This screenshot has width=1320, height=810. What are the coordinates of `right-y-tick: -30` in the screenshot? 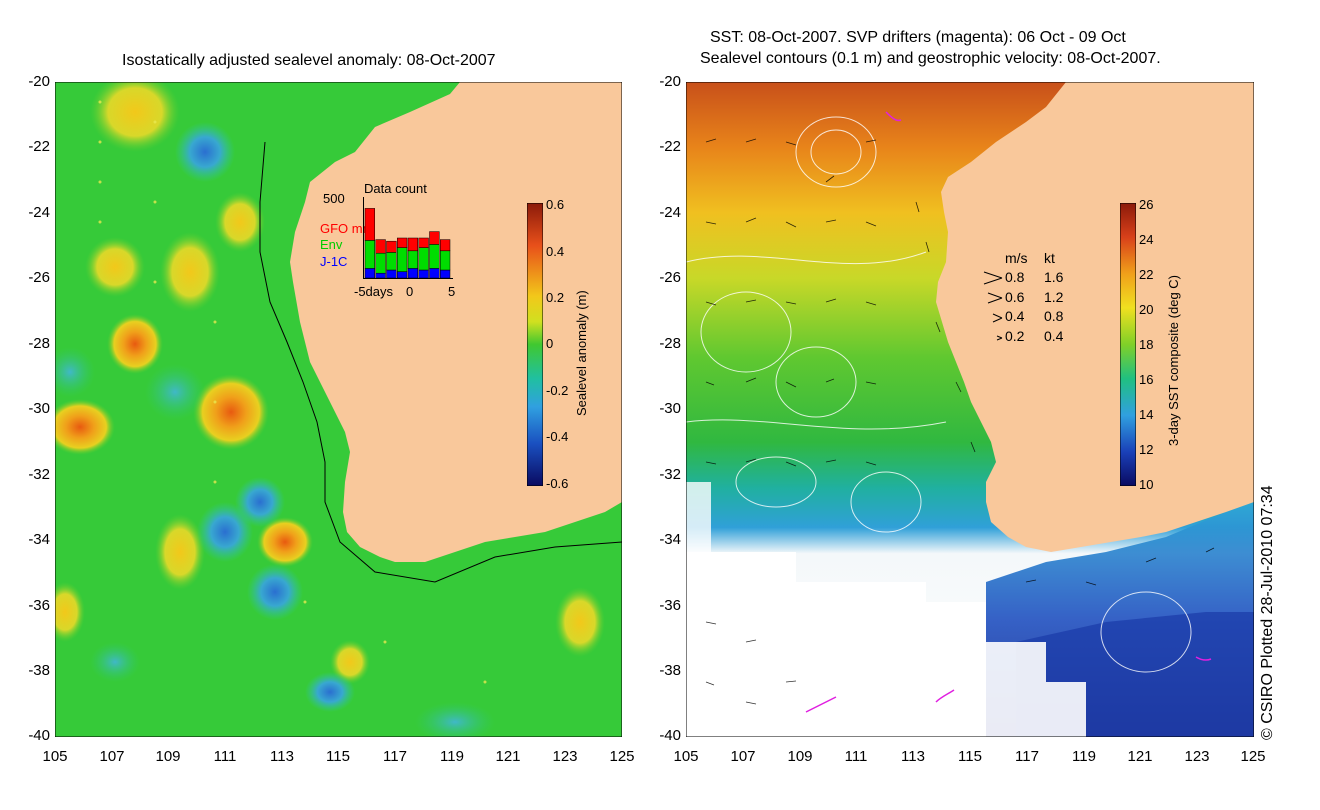 It's located at (670, 408).